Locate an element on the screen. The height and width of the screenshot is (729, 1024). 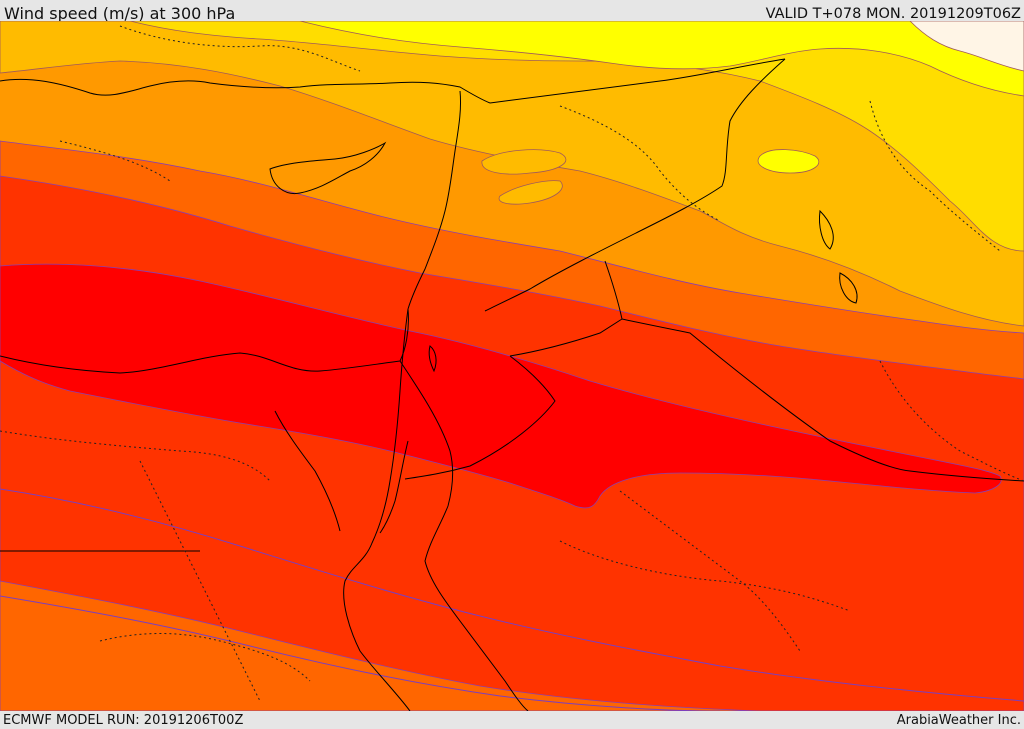
credit: ArabiaWeather Inc. is located at coordinates (958, 720).